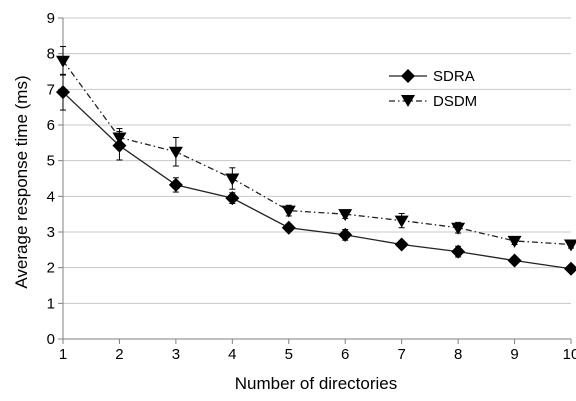  I want to click on x-tick-label: 10, so click(569, 354).